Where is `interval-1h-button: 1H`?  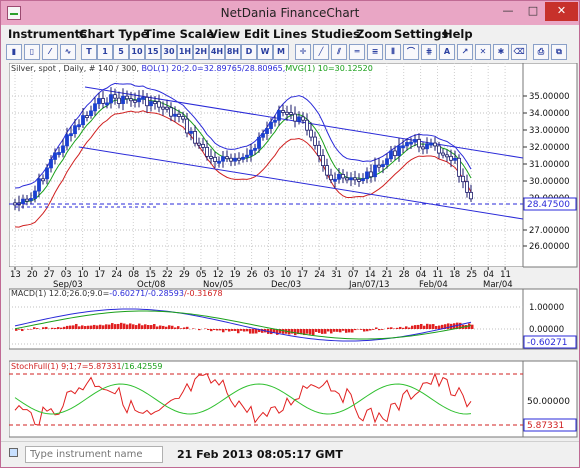
interval-1h-button: 1H is located at coordinates (185, 52).